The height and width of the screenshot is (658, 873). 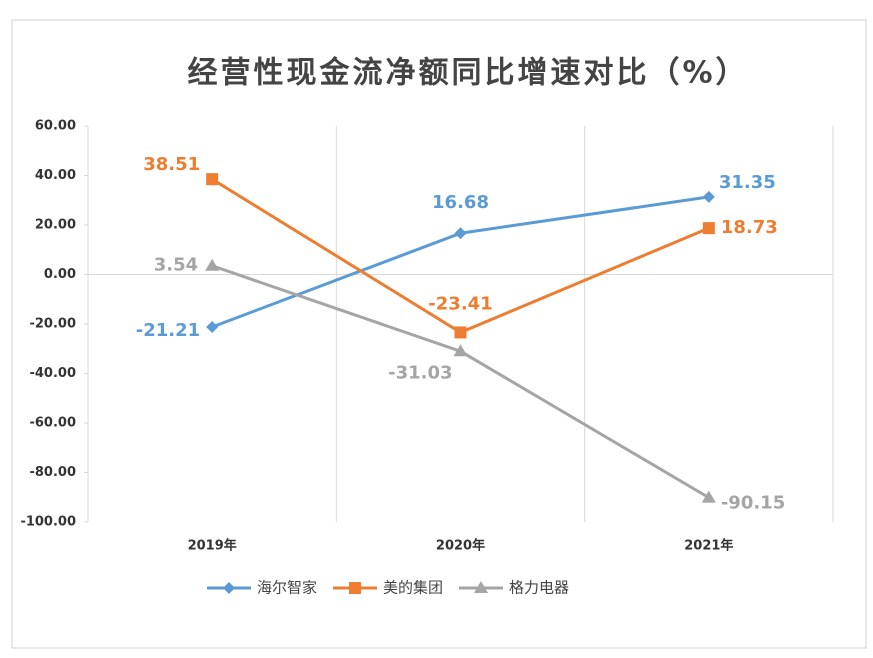 I want to click on data-label: -90.15, so click(x=753, y=503).